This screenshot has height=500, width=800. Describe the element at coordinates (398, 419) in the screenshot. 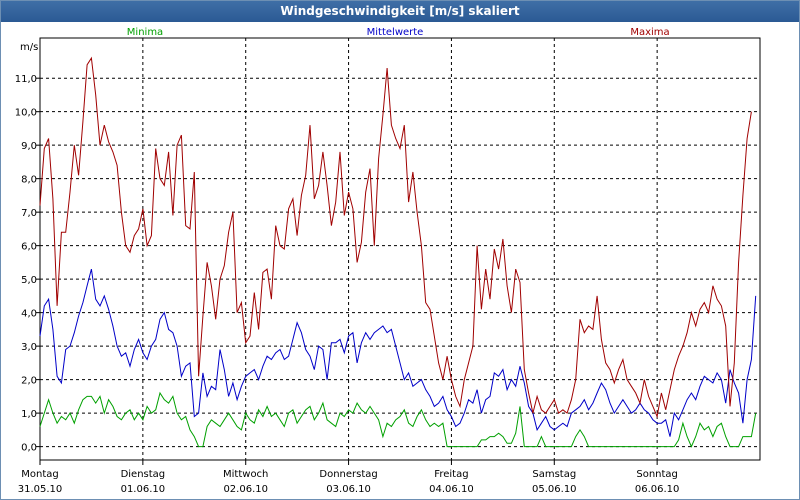

I see `series-line-minima` at that location.